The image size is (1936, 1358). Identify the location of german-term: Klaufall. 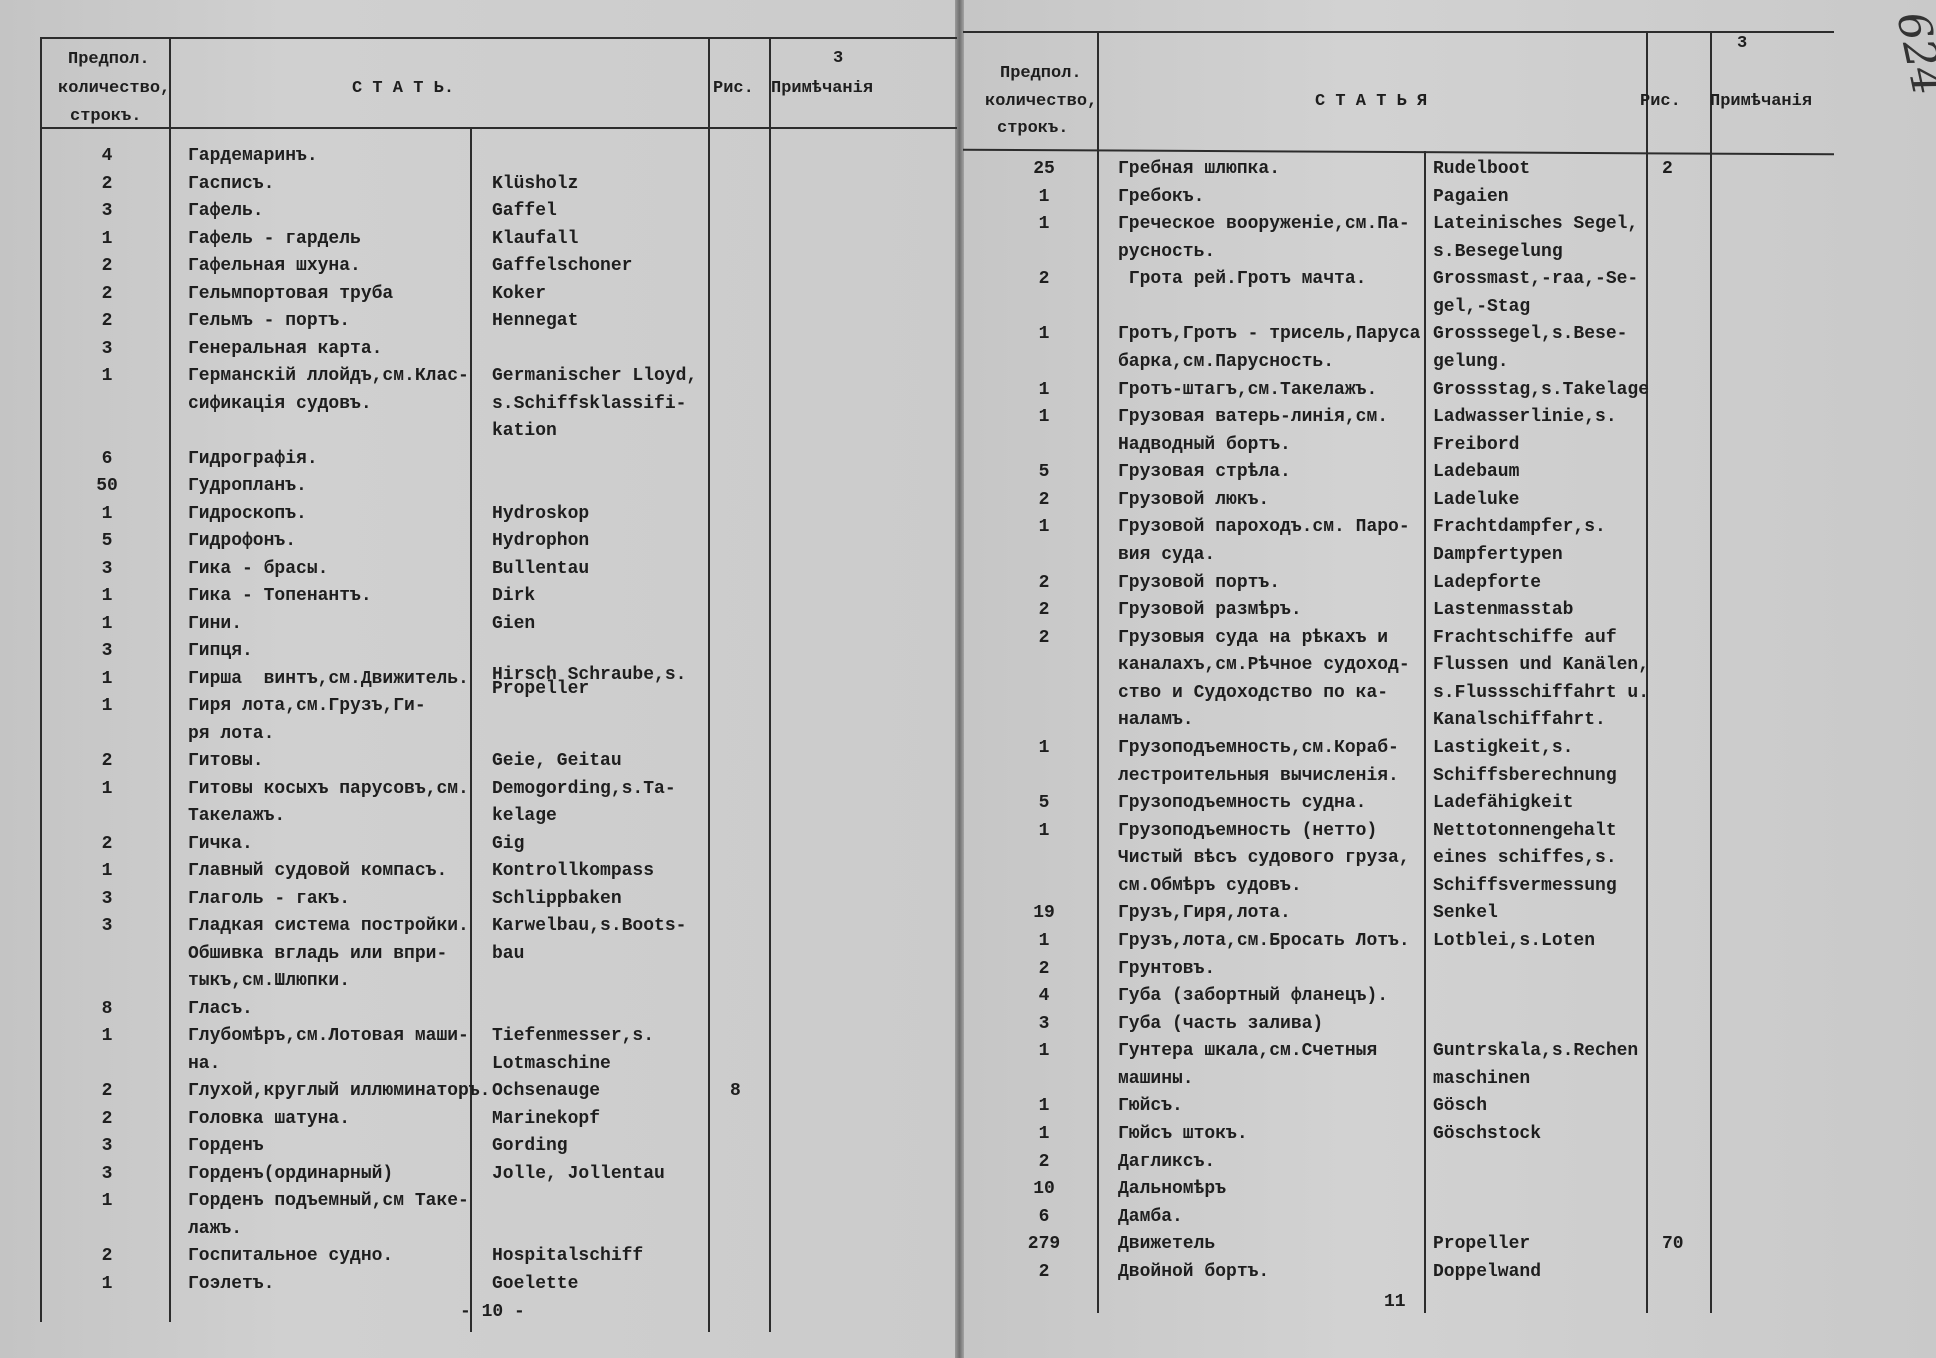
(535, 238).